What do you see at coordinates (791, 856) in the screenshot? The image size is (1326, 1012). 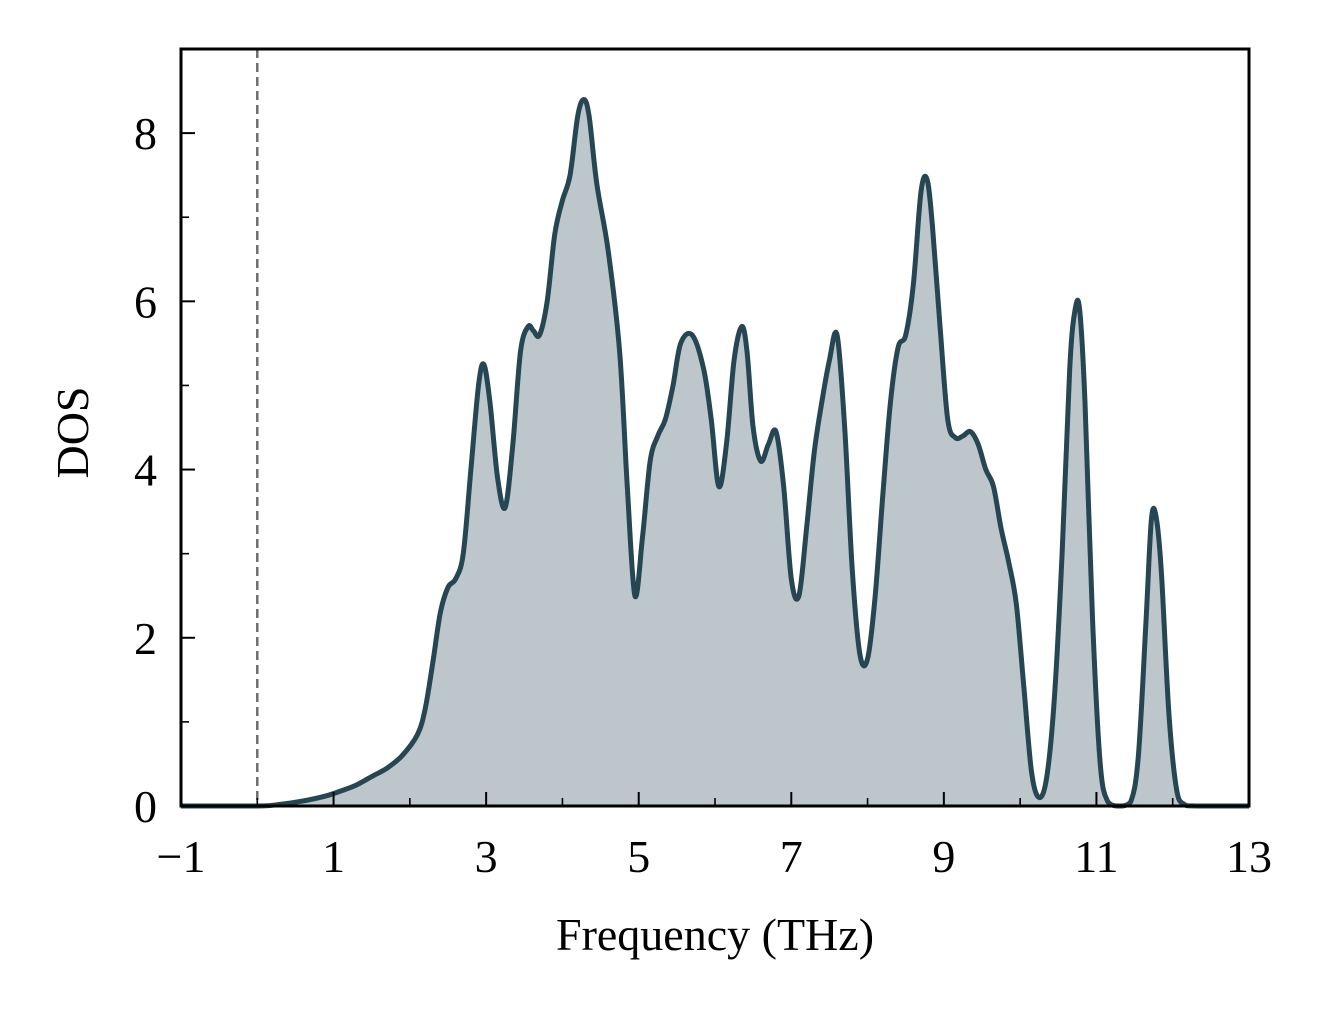 I see `x-tick-label: 7` at bounding box center [791, 856].